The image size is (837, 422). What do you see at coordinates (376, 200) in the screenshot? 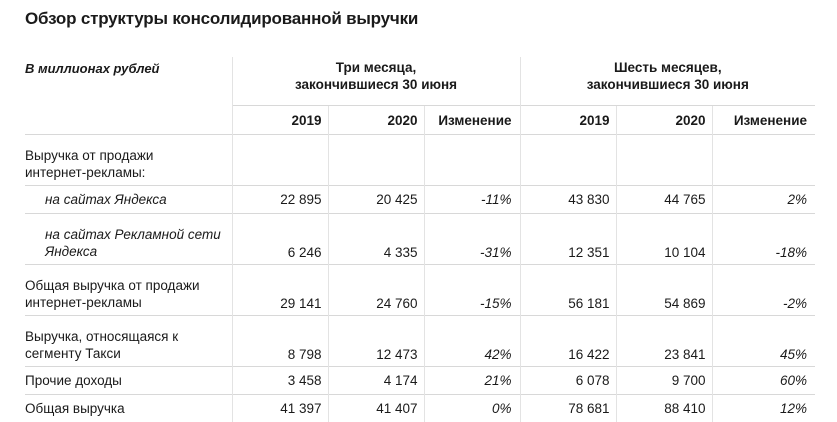
I see `table-cell: 20 425` at bounding box center [376, 200].